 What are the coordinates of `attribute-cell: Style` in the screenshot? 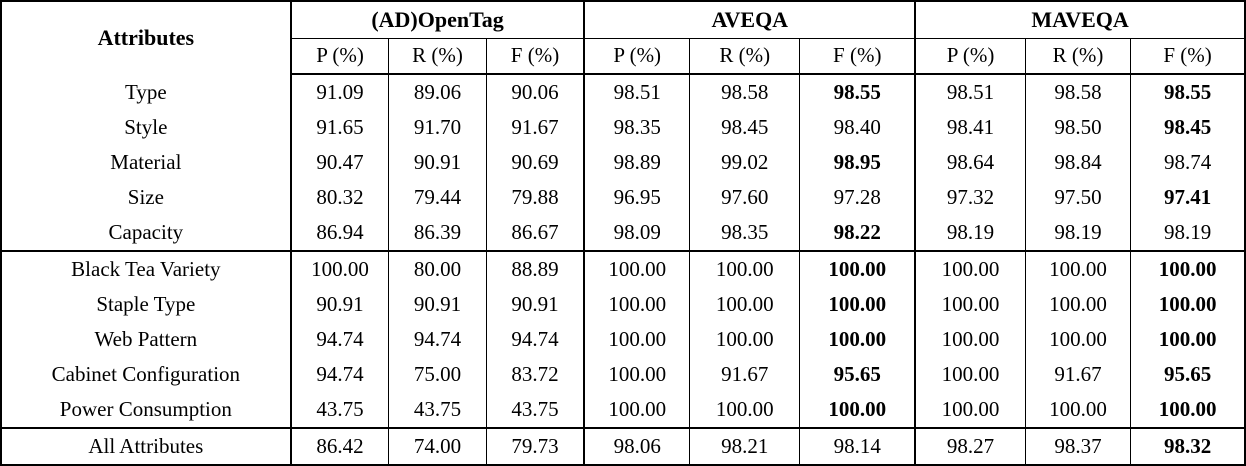 It's located at (146, 127).